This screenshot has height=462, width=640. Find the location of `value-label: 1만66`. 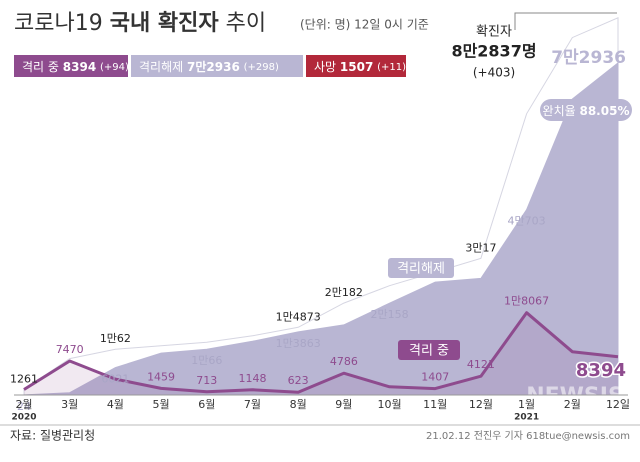

value-label: 1만66 is located at coordinates (206, 360).